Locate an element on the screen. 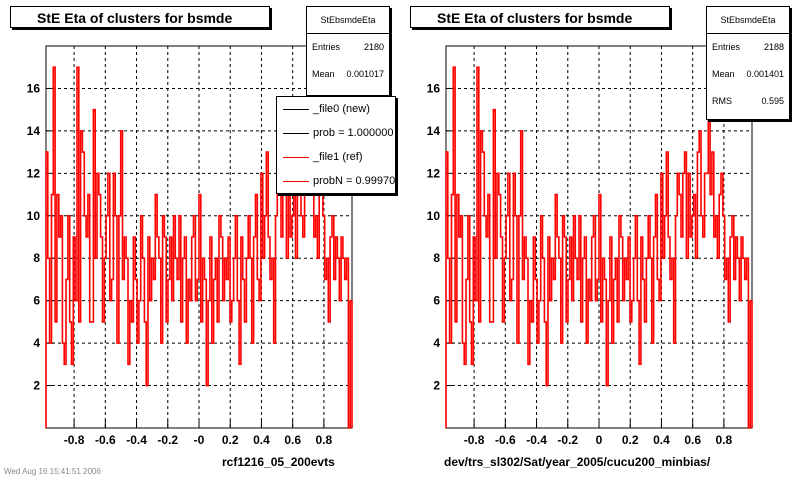 The image size is (800, 480). stats-value: 2188 is located at coordinates (773, 47).